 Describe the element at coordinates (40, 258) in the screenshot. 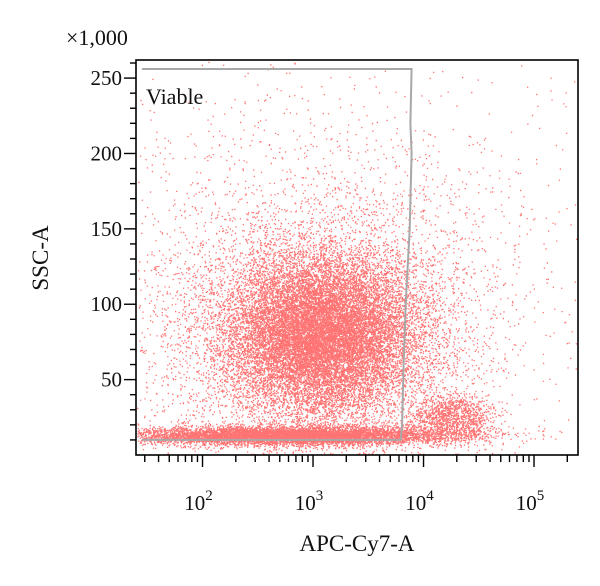

I see `y-axis-label: SSC-A` at that location.